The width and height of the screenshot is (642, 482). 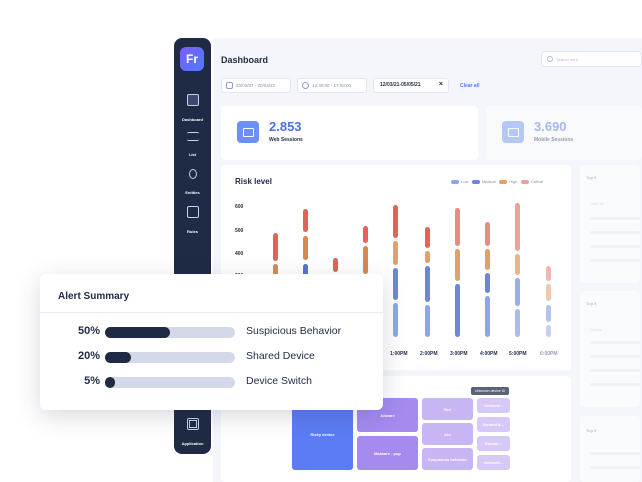 I want to click on kpi-web-sessions: 2.853 Web Sessions, so click(x=349, y=133).